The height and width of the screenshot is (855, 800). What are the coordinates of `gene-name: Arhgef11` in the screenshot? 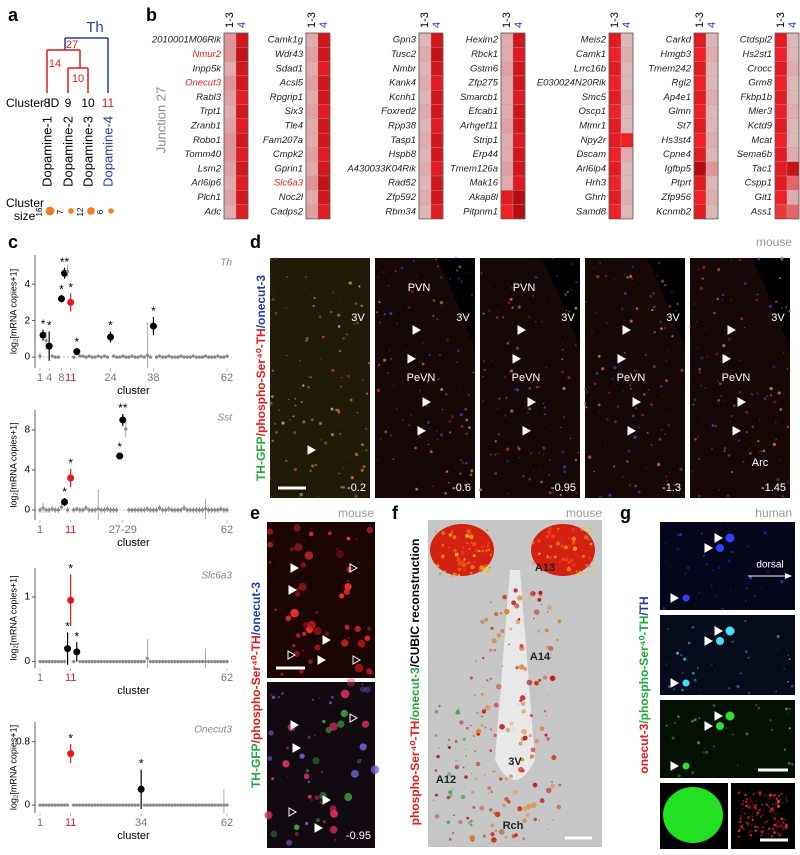 It's located at (478, 125).